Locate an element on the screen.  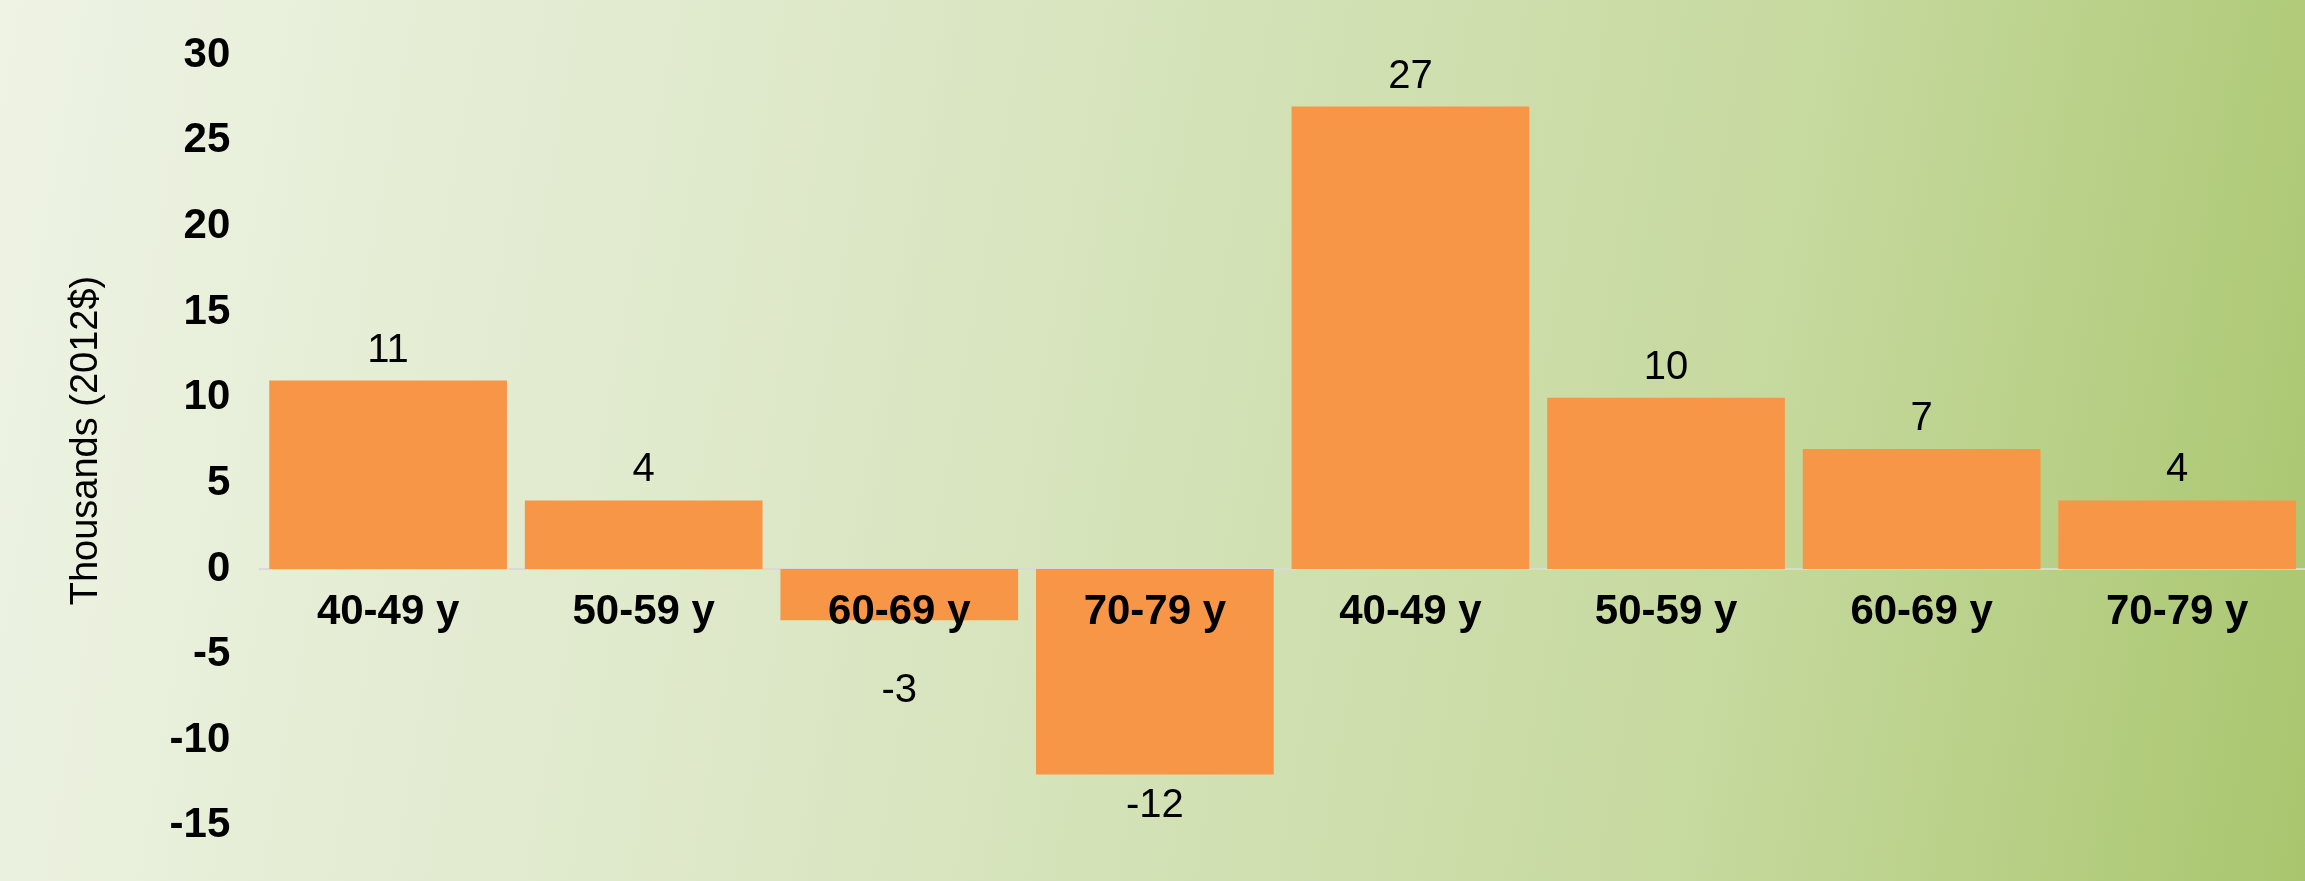
y-tick-label: 25 is located at coordinates (207, 138).